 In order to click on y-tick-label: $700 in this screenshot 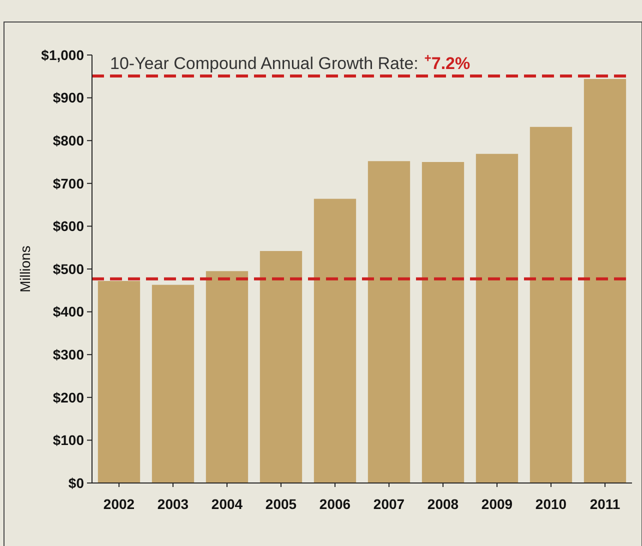, I will do `click(68, 183)`.